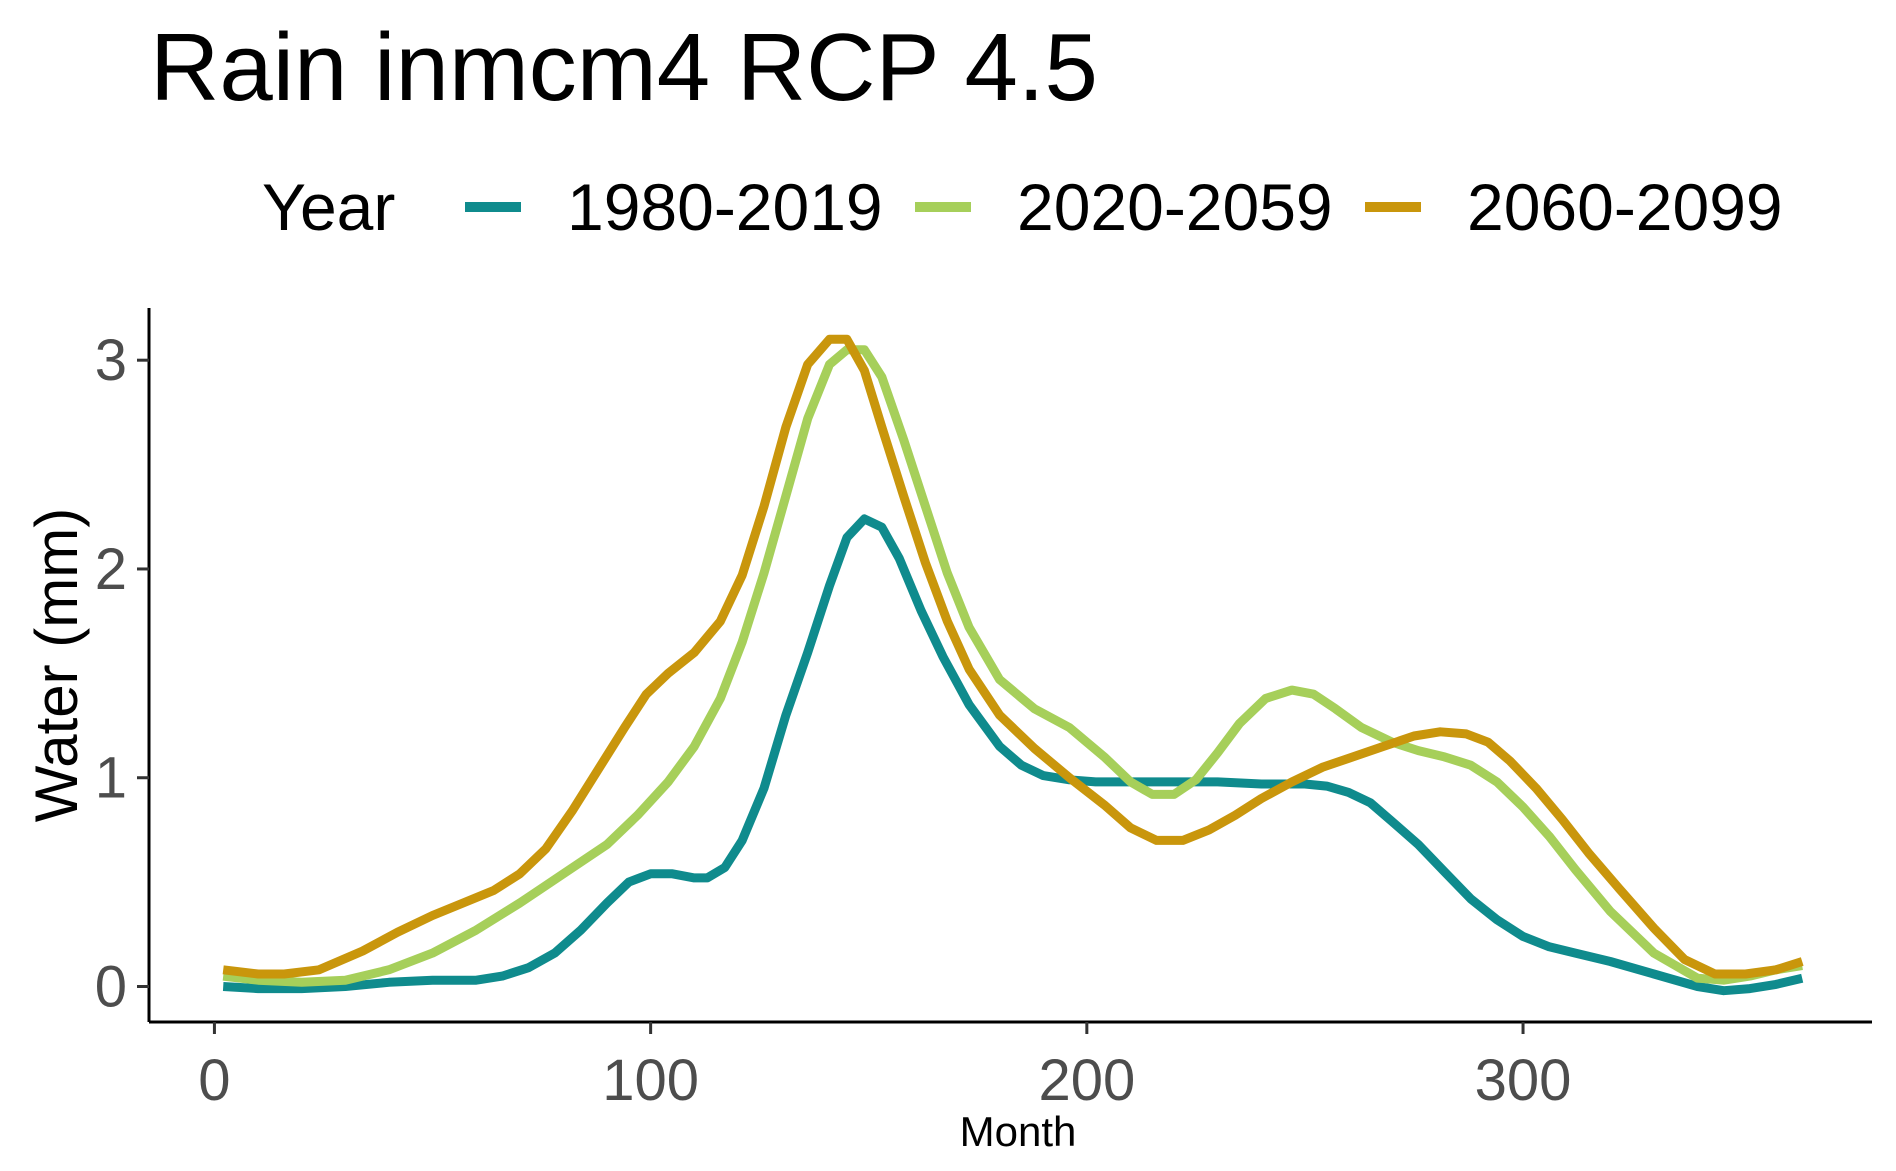 Image resolution: width=1896 pixels, height=1171 pixels. Describe the element at coordinates (111, 569) in the screenshot. I see `y-tick-label-2: 2` at that location.